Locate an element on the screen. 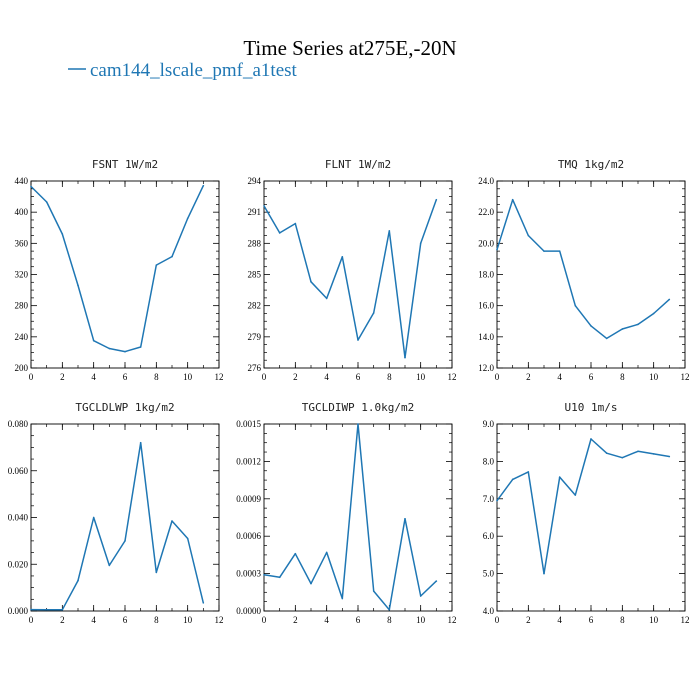 The height and width of the screenshot is (700, 700). y-tick-label: 16.0 is located at coordinates (486, 306).